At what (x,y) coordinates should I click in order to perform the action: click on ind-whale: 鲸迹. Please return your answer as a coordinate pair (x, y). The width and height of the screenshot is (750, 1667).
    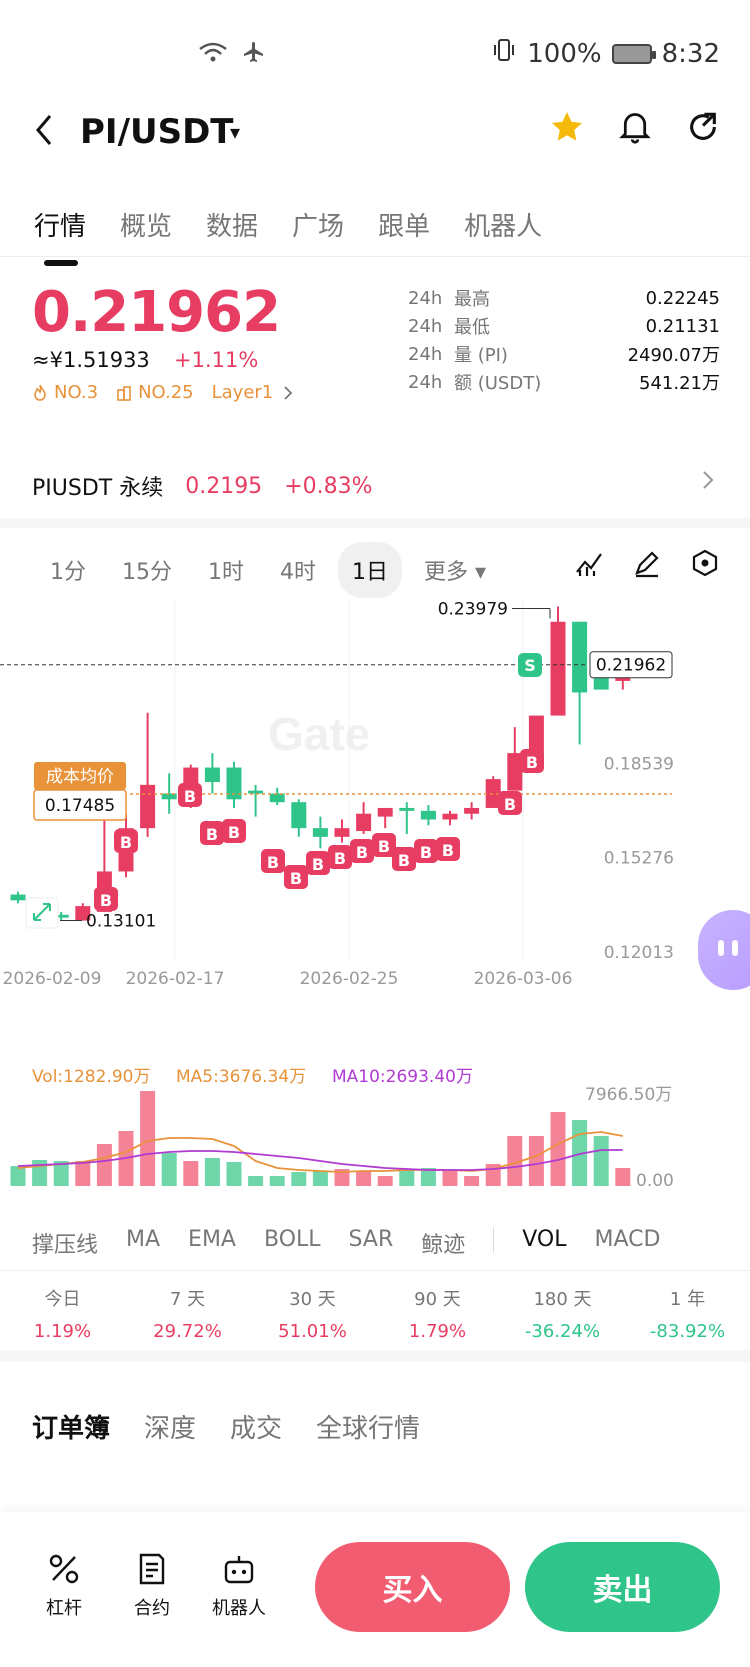
    Looking at the image, I should click on (443, 1245).